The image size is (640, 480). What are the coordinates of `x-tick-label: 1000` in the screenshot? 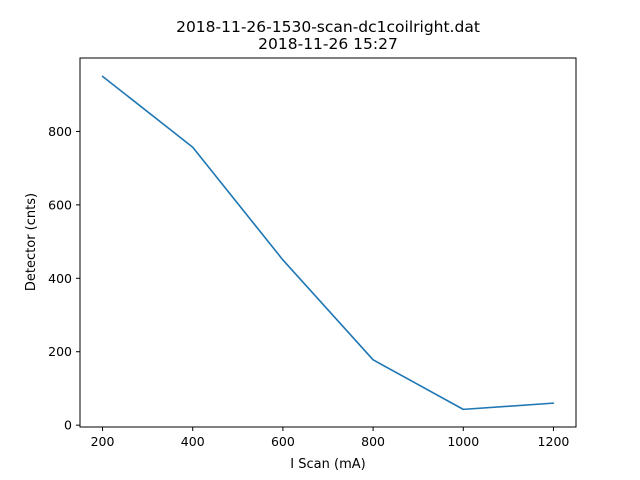 It's located at (463, 441).